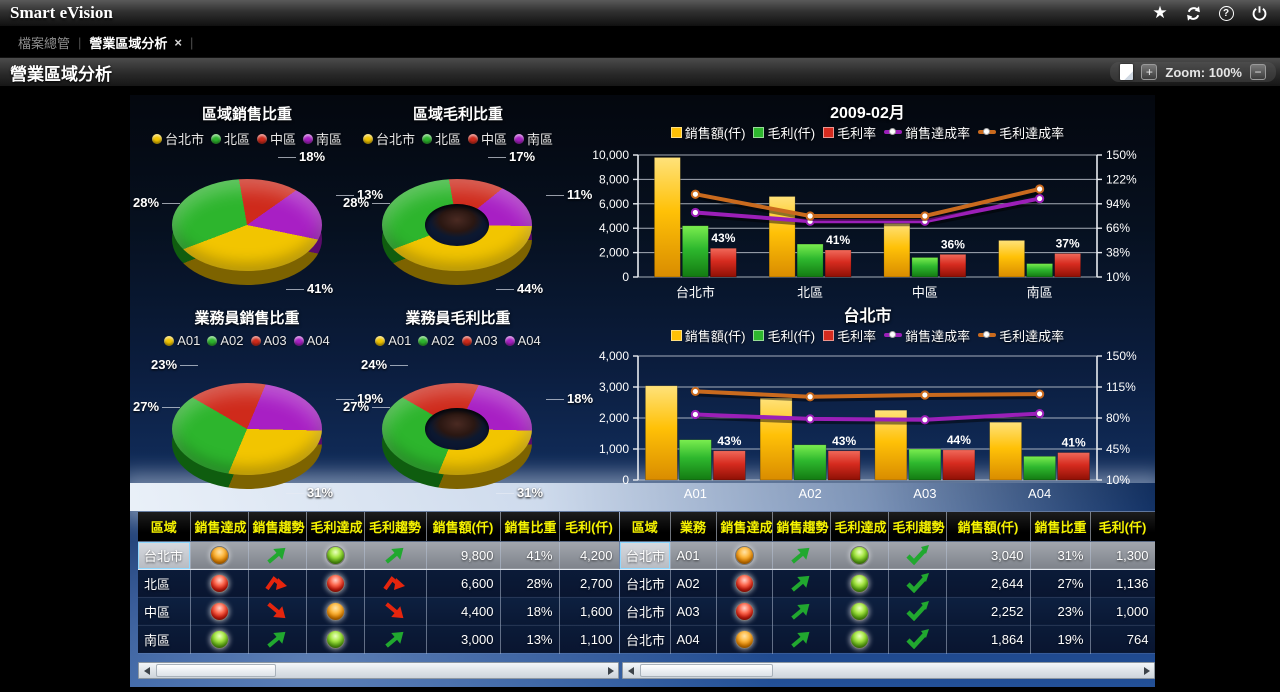  Describe the element at coordinates (463, 555) in the screenshot. I see `cell-text: 9,800` at that location.